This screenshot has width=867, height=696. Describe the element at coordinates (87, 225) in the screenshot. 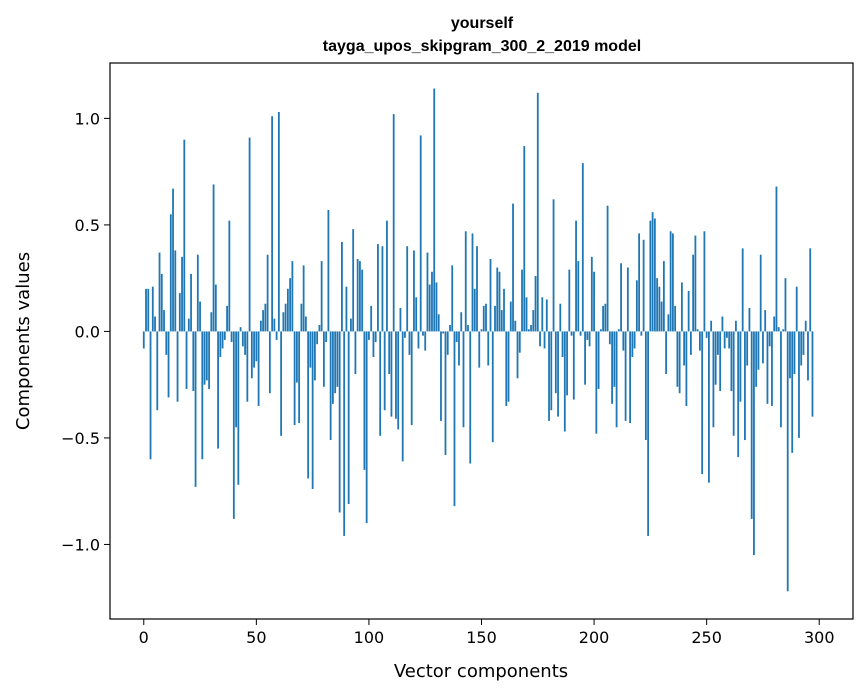

I see `y-tick-label-3: 0.5` at that location.